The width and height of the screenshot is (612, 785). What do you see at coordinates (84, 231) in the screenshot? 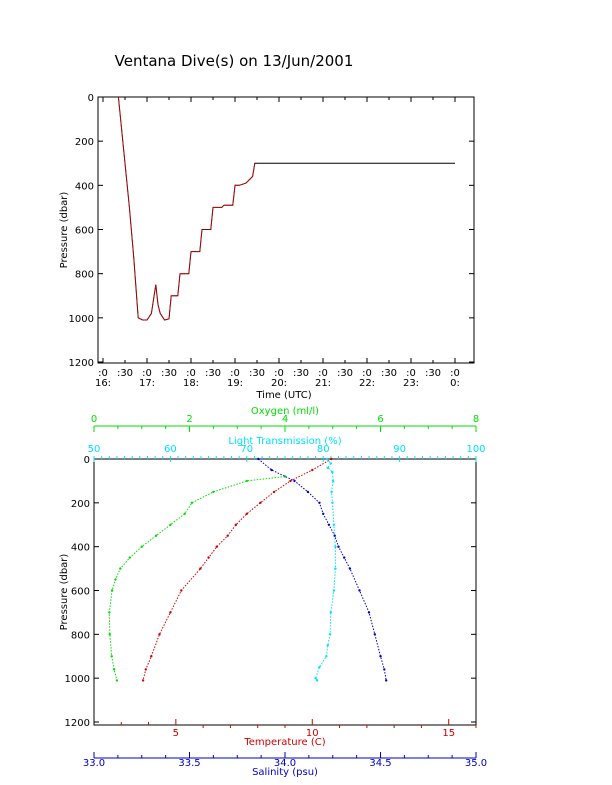
I see `dive-y-tick-label: 600` at bounding box center [84, 231].